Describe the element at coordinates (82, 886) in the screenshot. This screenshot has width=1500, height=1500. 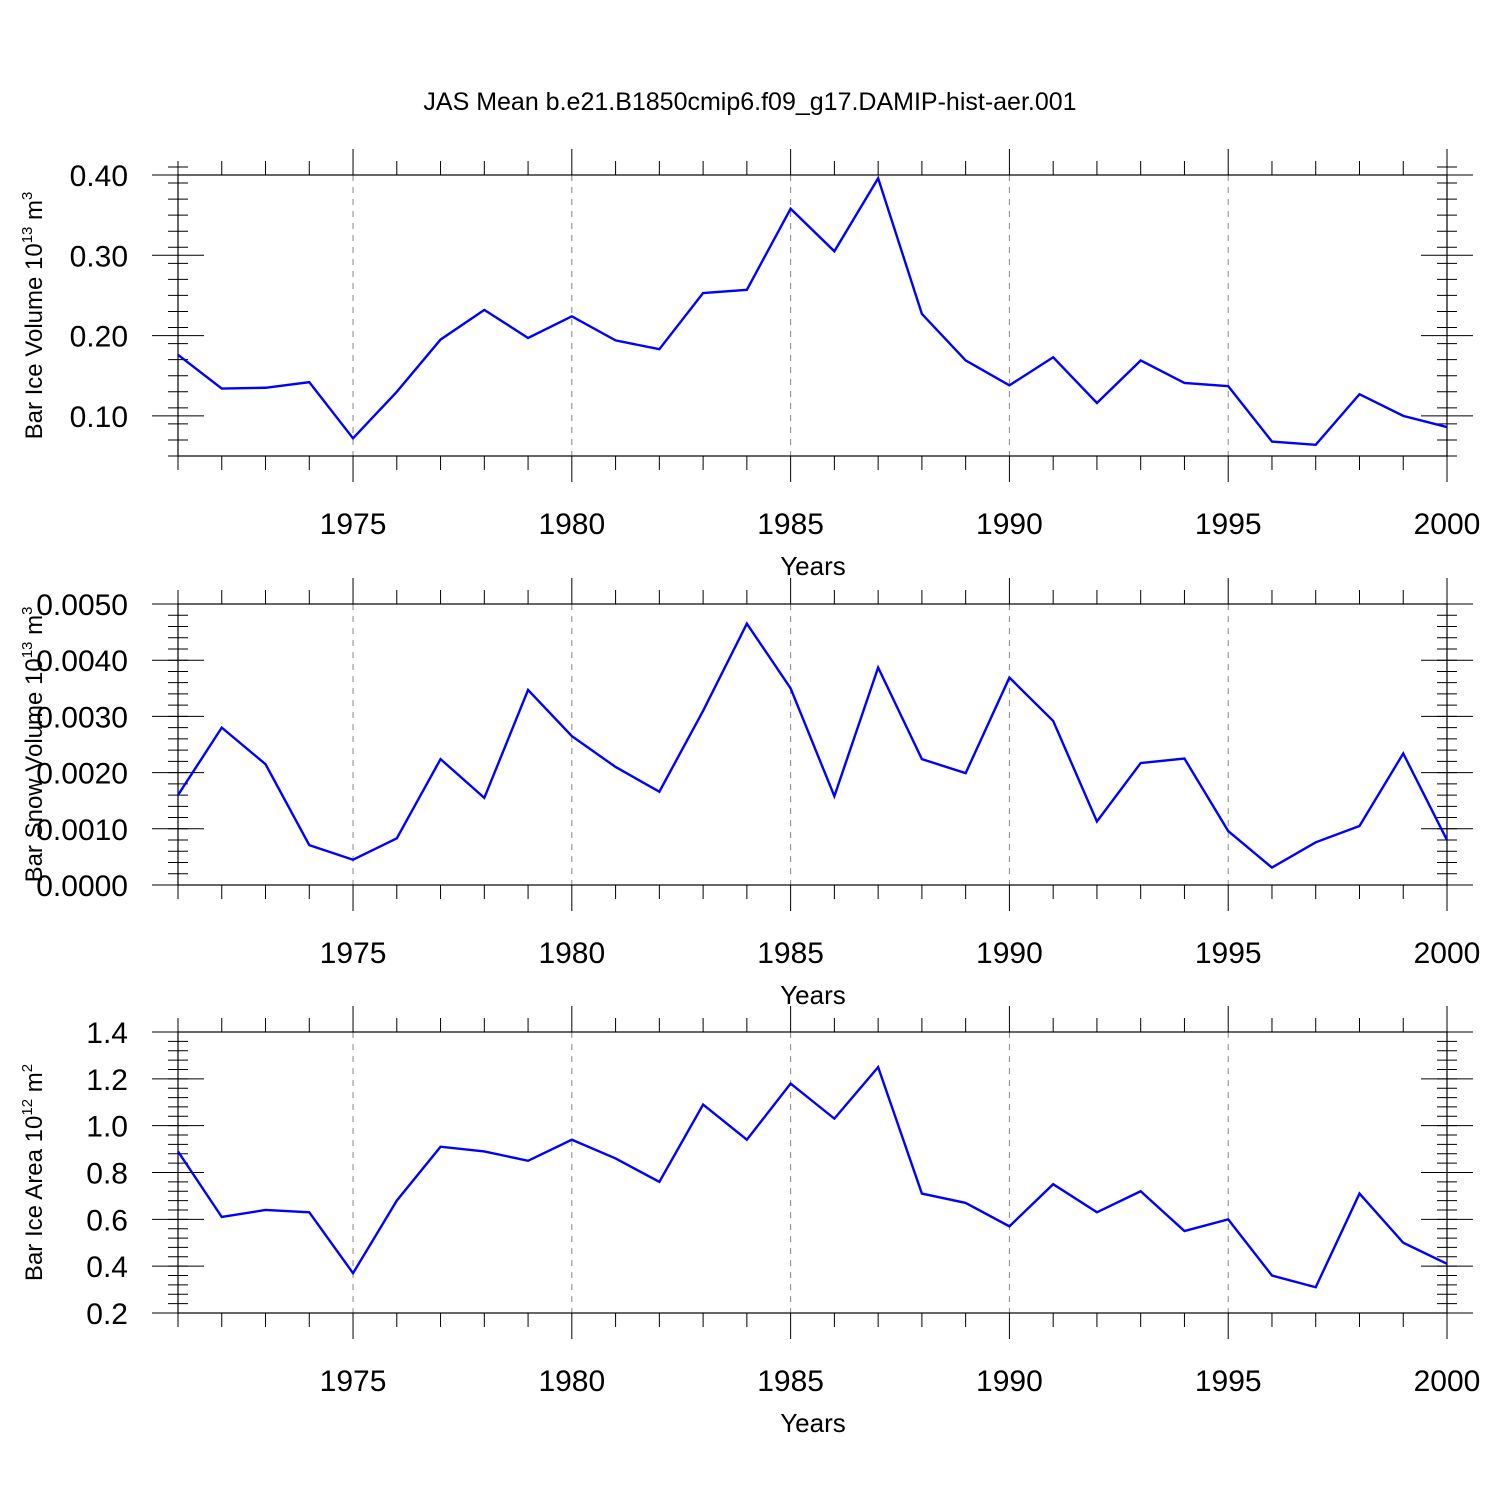
I see `y-tick-label: 0.0000` at that location.